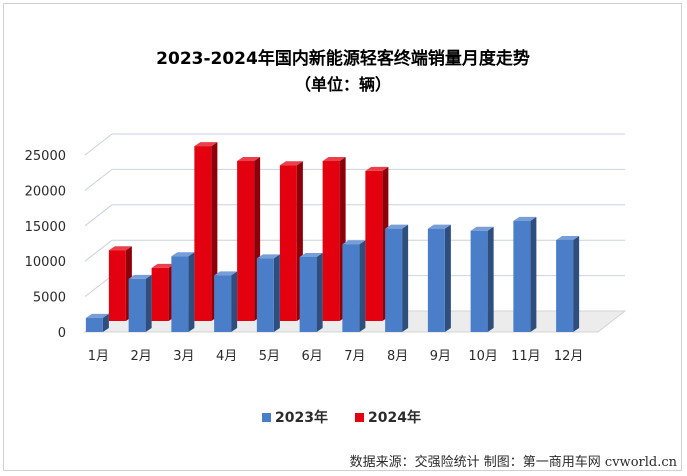 The width and height of the screenshot is (687, 476). What do you see at coordinates (526, 356) in the screenshot?
I see `x-tick-label: 11月` at bounding box center [526, 356].